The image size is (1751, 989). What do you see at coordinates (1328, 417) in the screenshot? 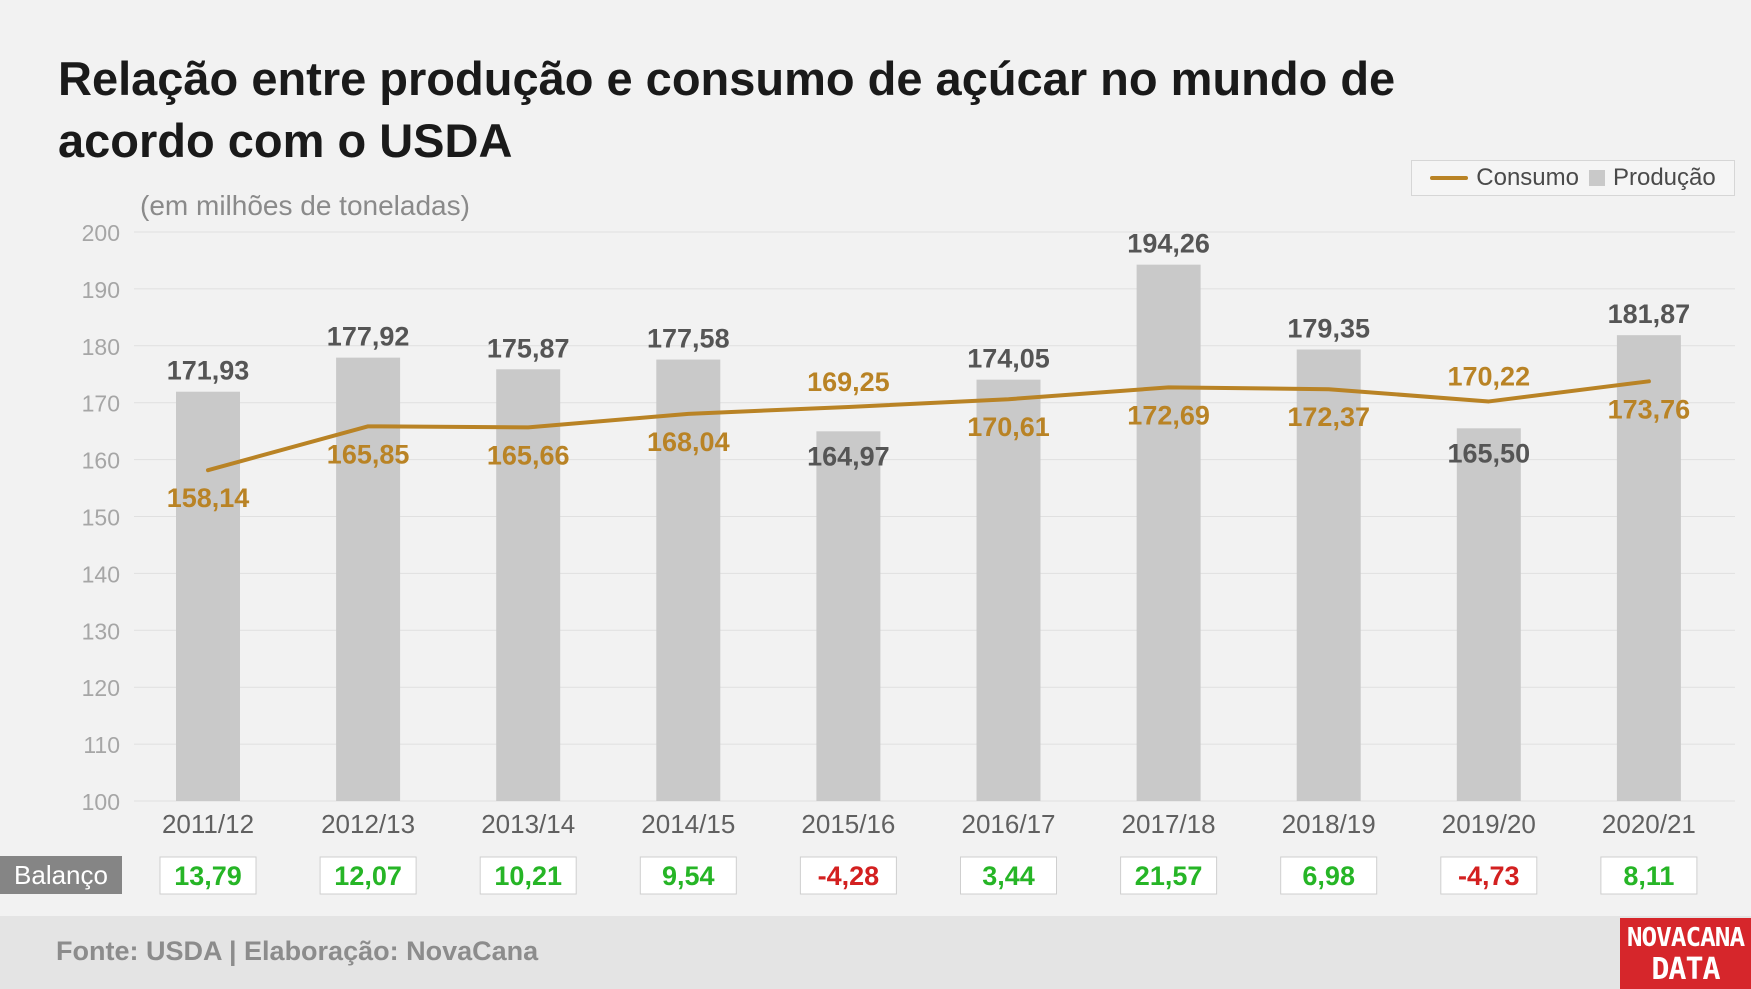
I see `line-data-label: 172,37` at bounding box center [1328, 417].